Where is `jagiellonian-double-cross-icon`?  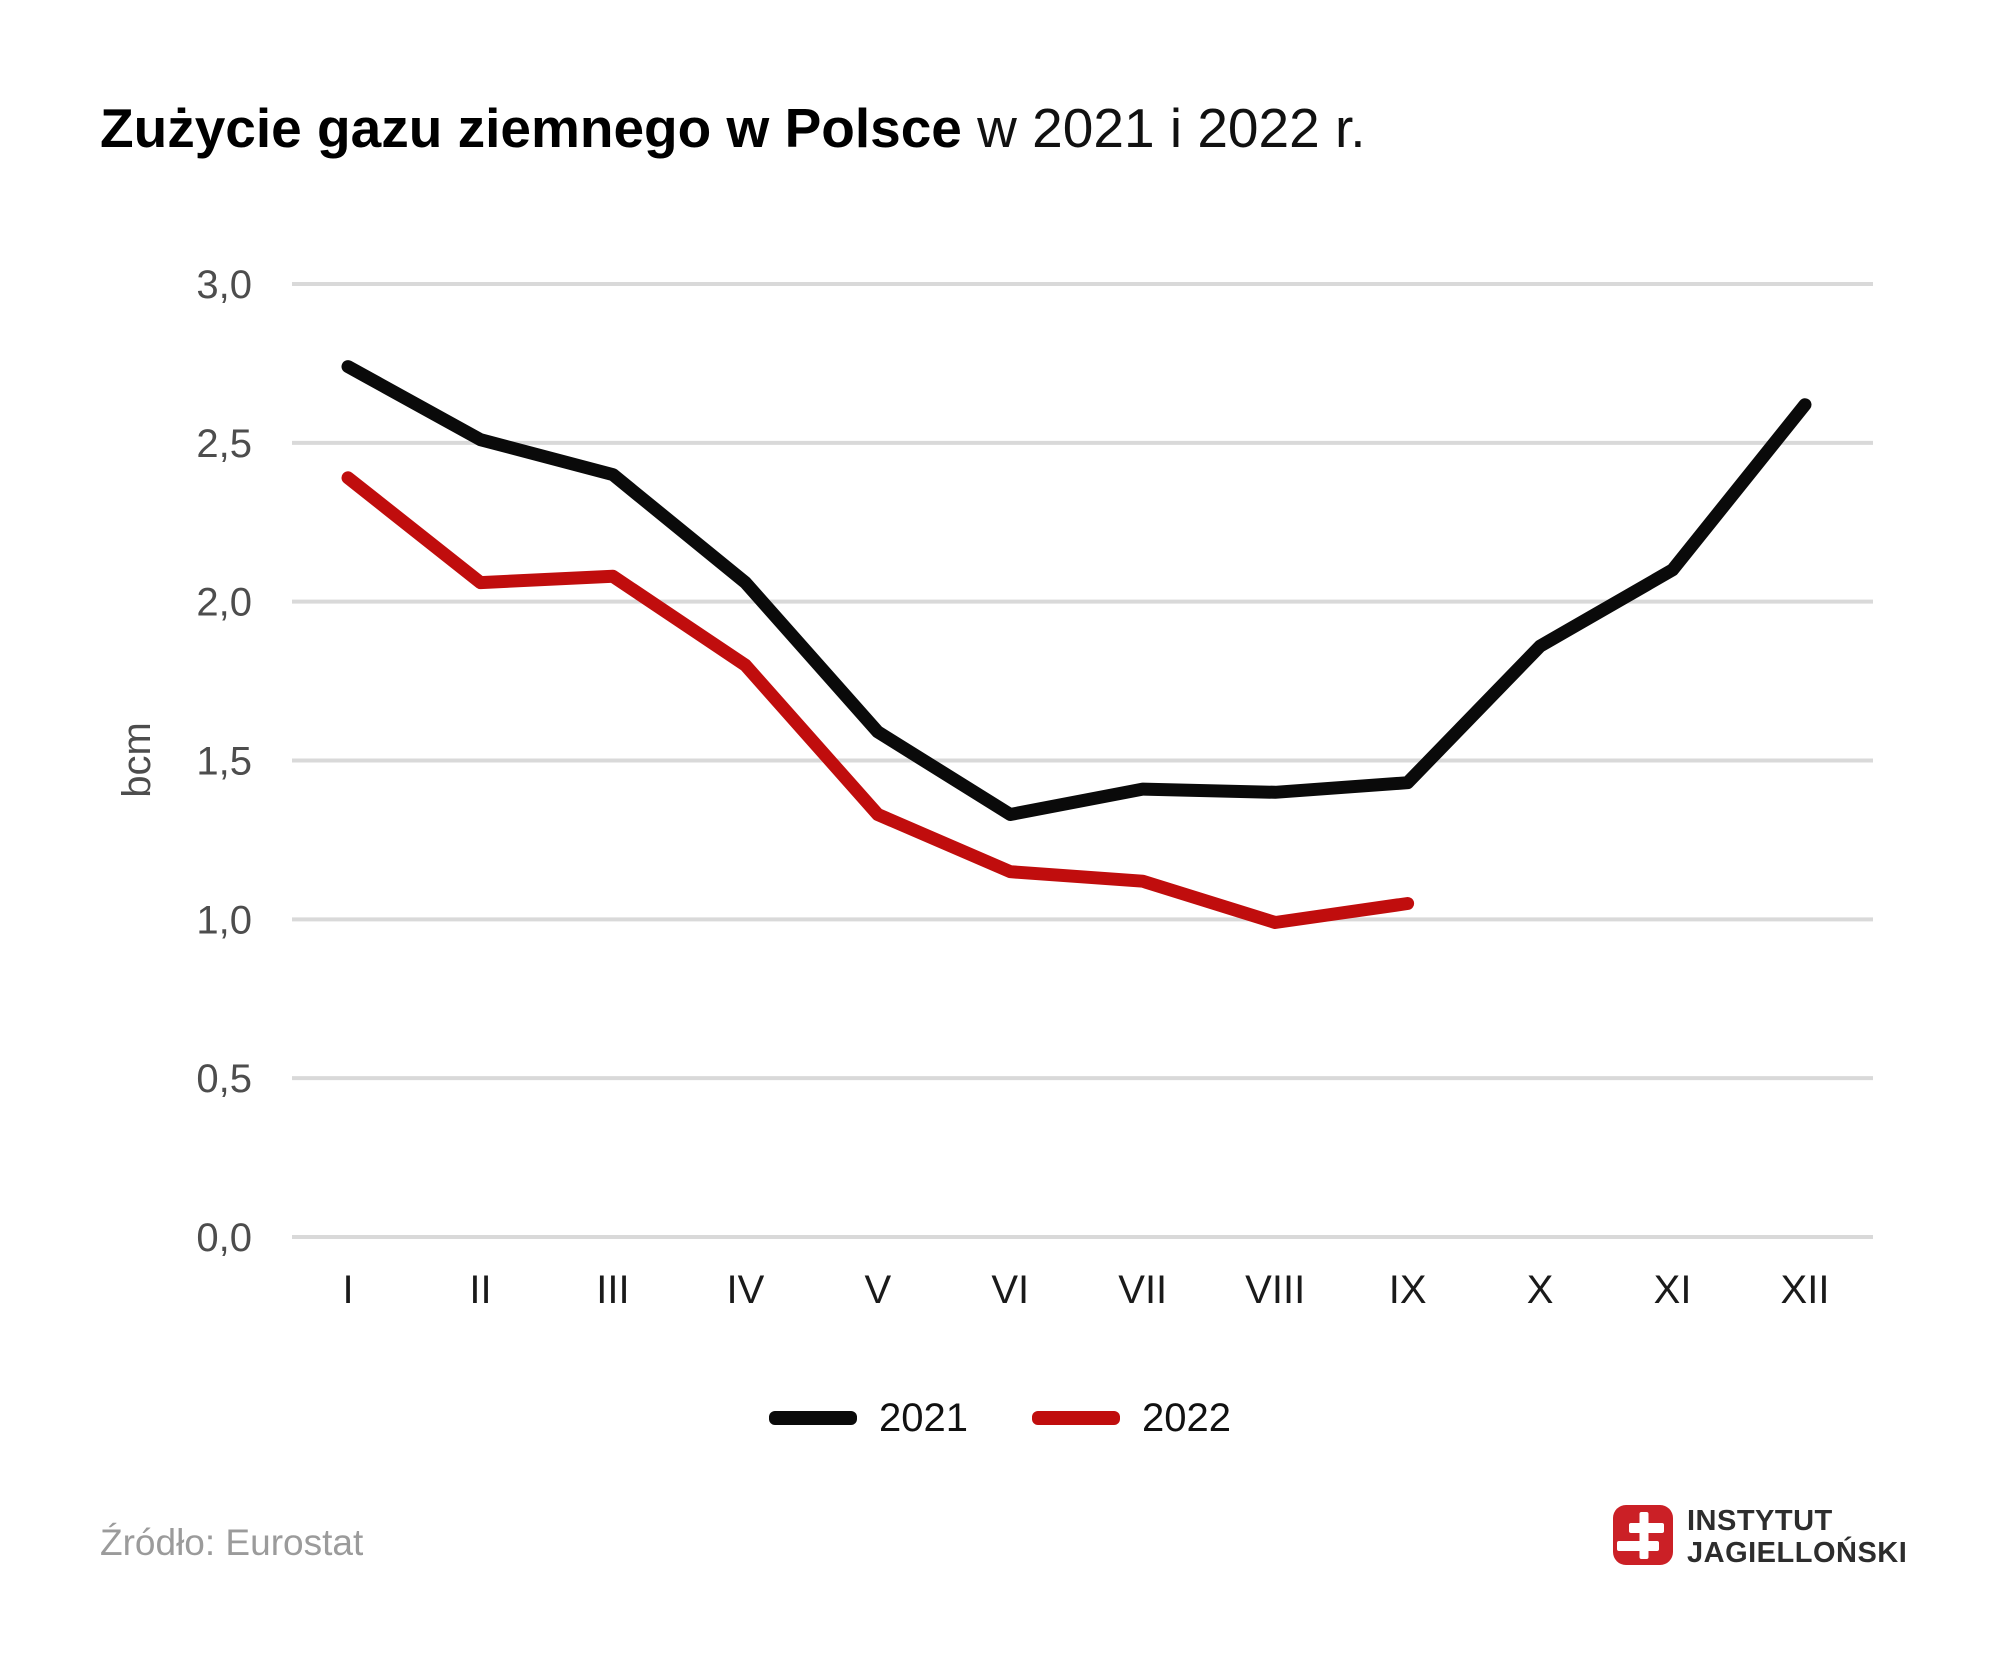 jagiellonian-double-cross-icon is located at coordinates (1643, 1535).